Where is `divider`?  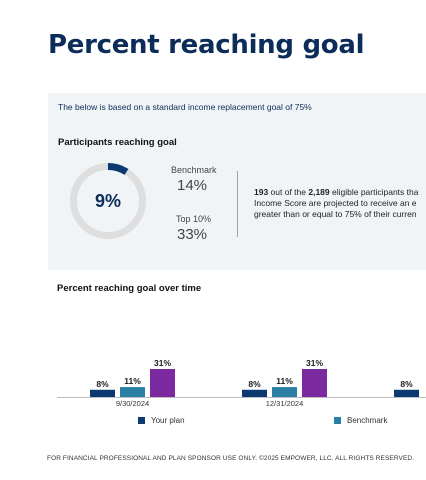 divider is located at coordinates (237, 204).